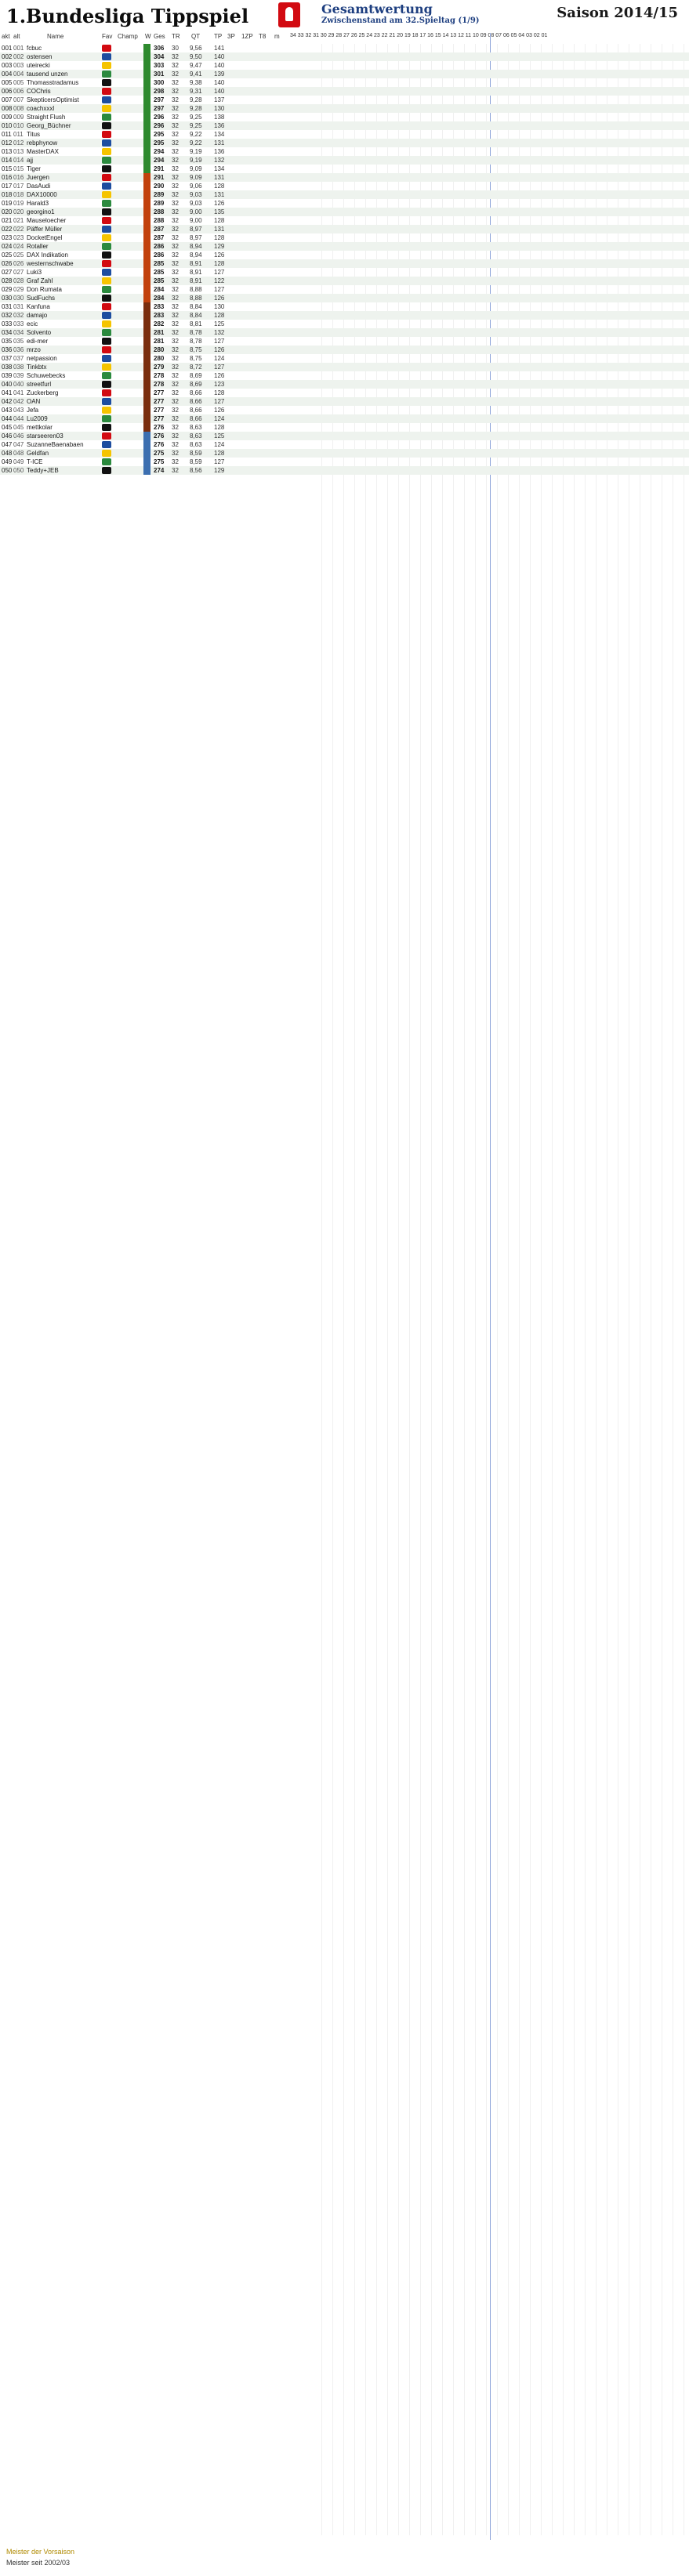  Describe the element at coordinates (159, 186) in the screenshot. I see `total-points: 290` at that location.